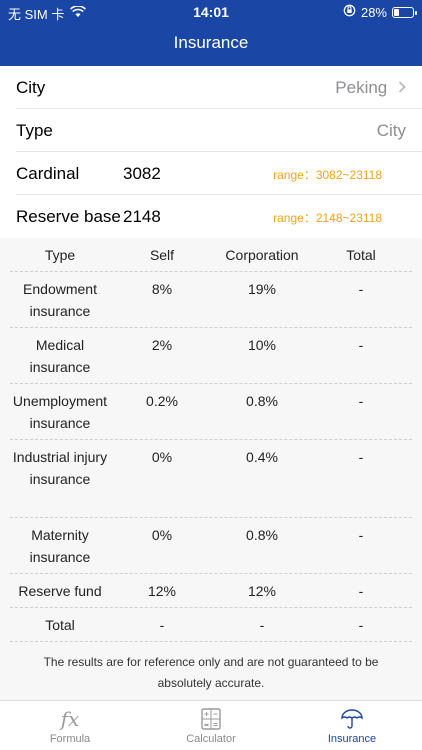 The image size is (422, 750). What do you see at coordinates (60, 300) in the screenshot?
I see `row-type: Endowment insurance` at bounding box center [60, 300].